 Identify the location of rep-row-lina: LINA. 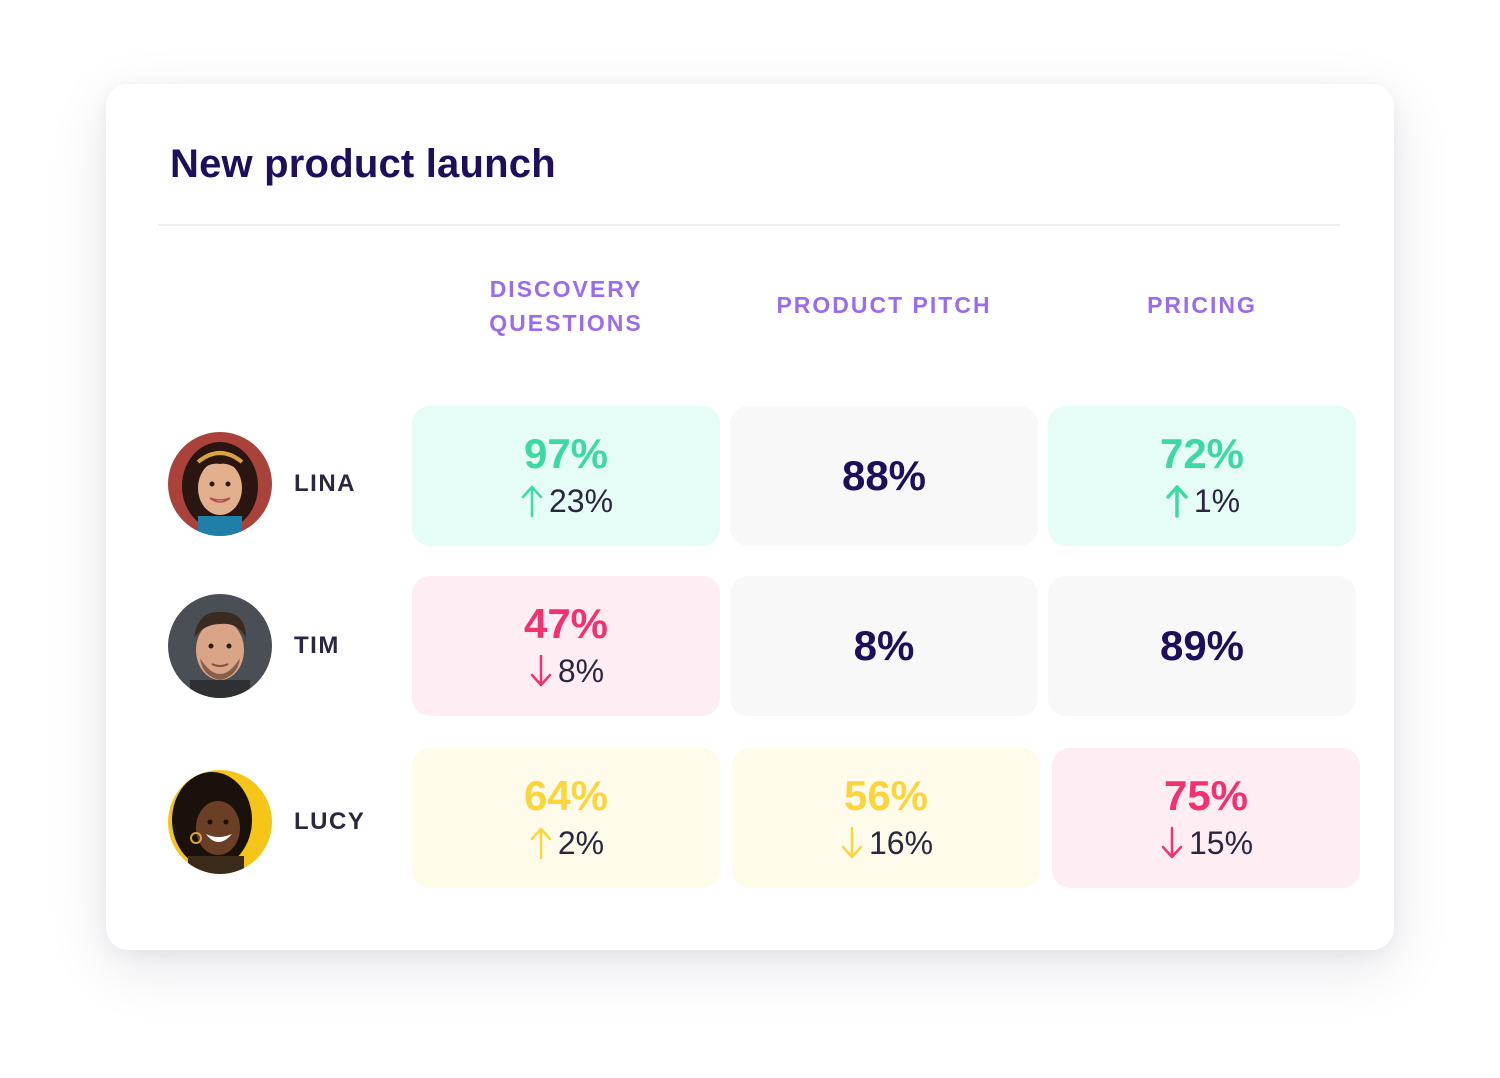
(262, 484).